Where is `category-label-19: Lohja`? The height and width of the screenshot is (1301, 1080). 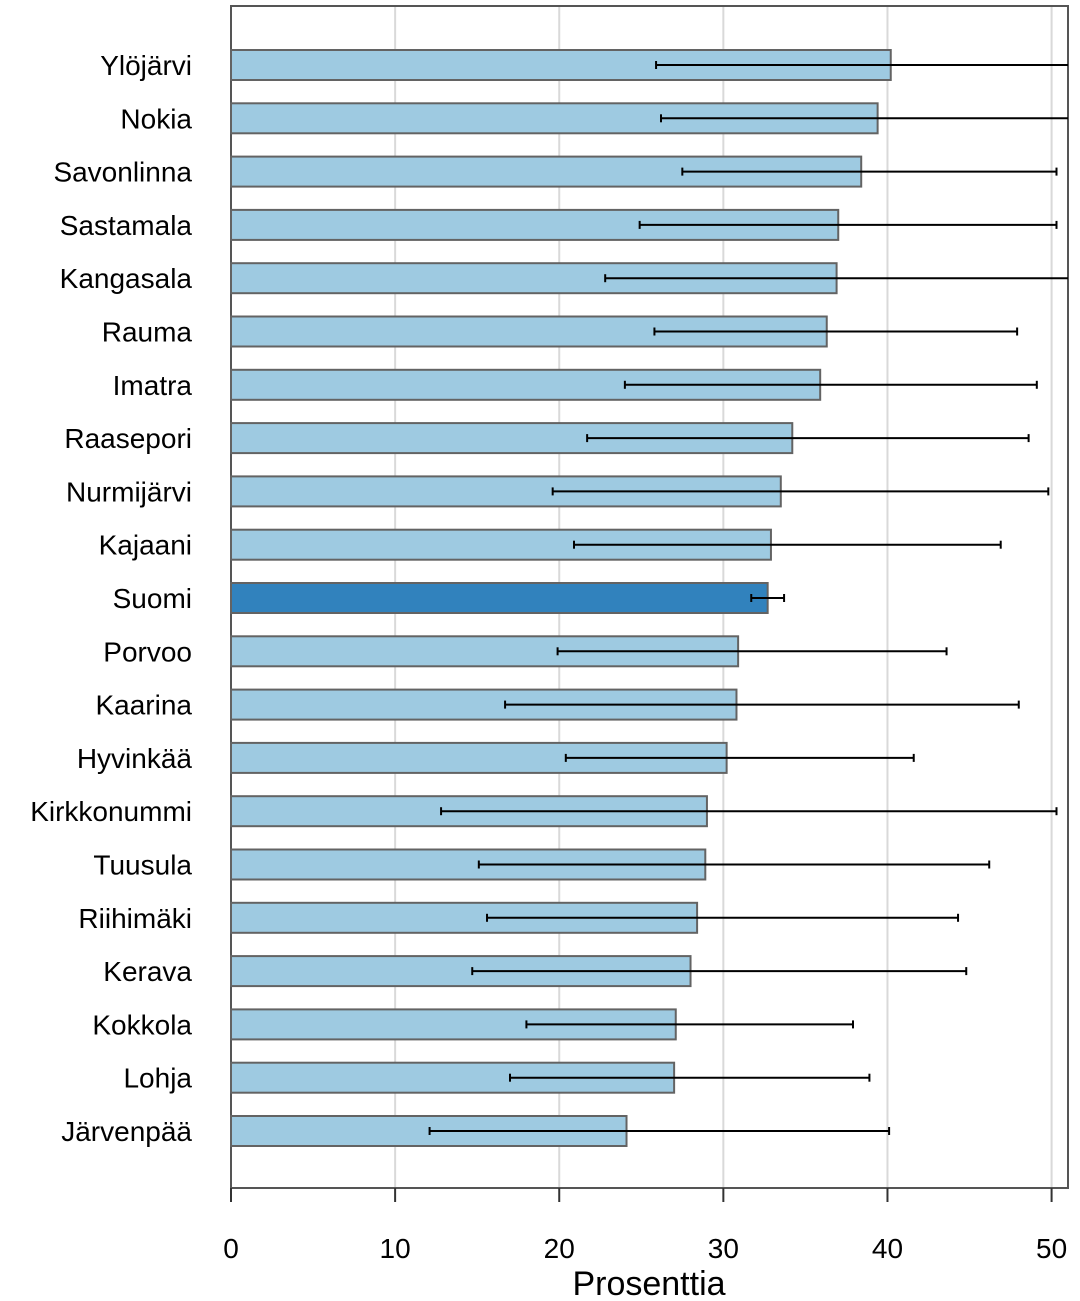
category-label-19: Lohja is located at coordinates (157, 1078).